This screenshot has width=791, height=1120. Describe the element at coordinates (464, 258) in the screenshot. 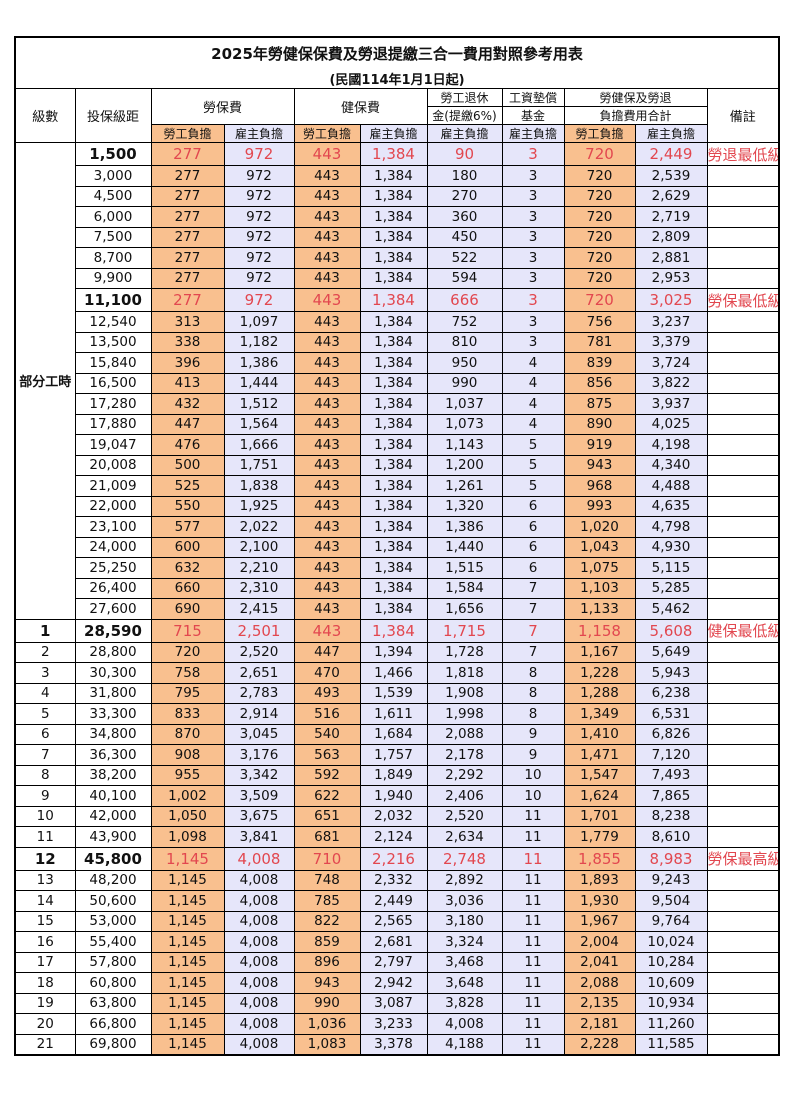

I see `cell-pension-employer: 522` at that location.